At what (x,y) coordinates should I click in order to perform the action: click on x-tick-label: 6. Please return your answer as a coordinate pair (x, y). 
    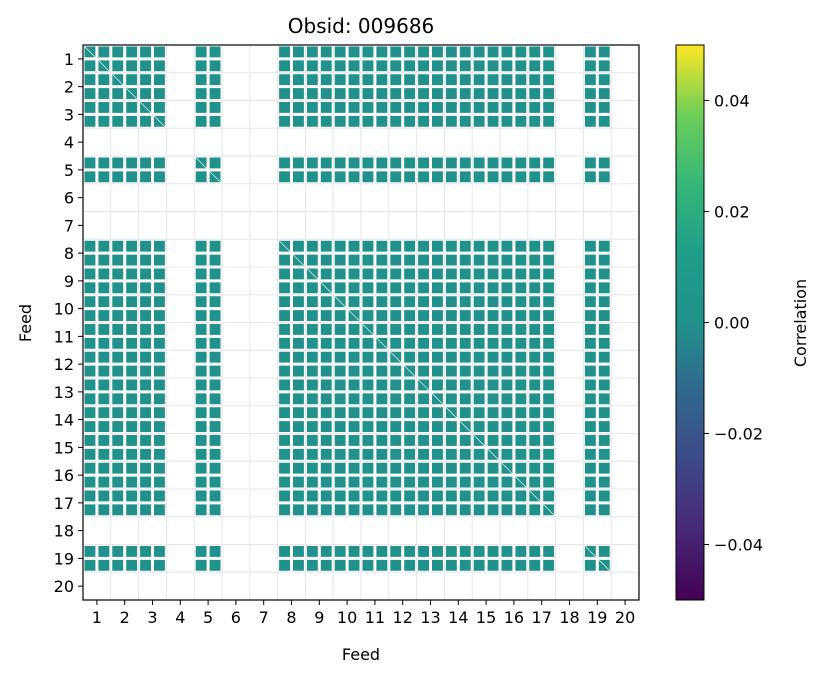
    Looking at the image, I should click on (236, 617).